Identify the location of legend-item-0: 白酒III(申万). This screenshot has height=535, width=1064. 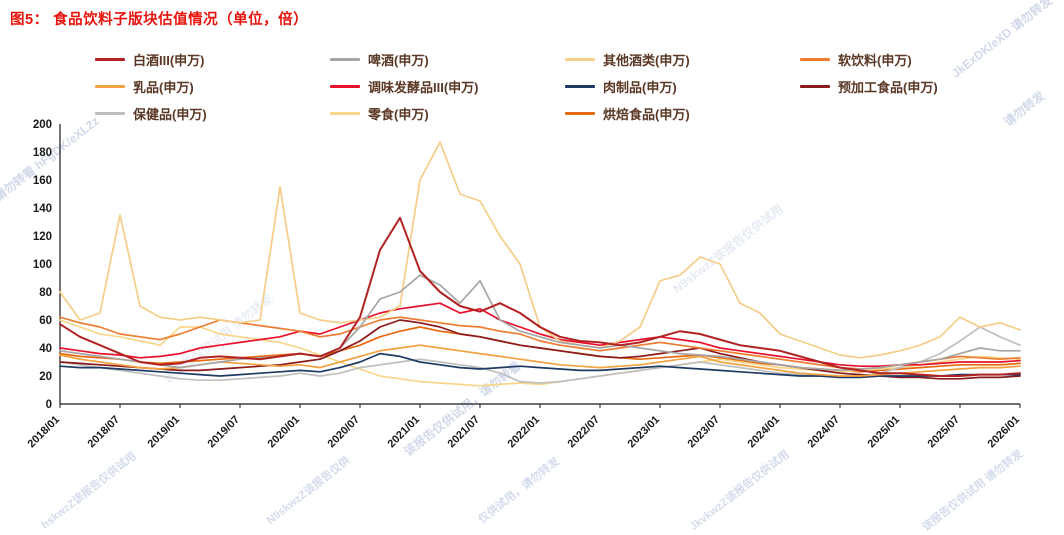
(212, 59).